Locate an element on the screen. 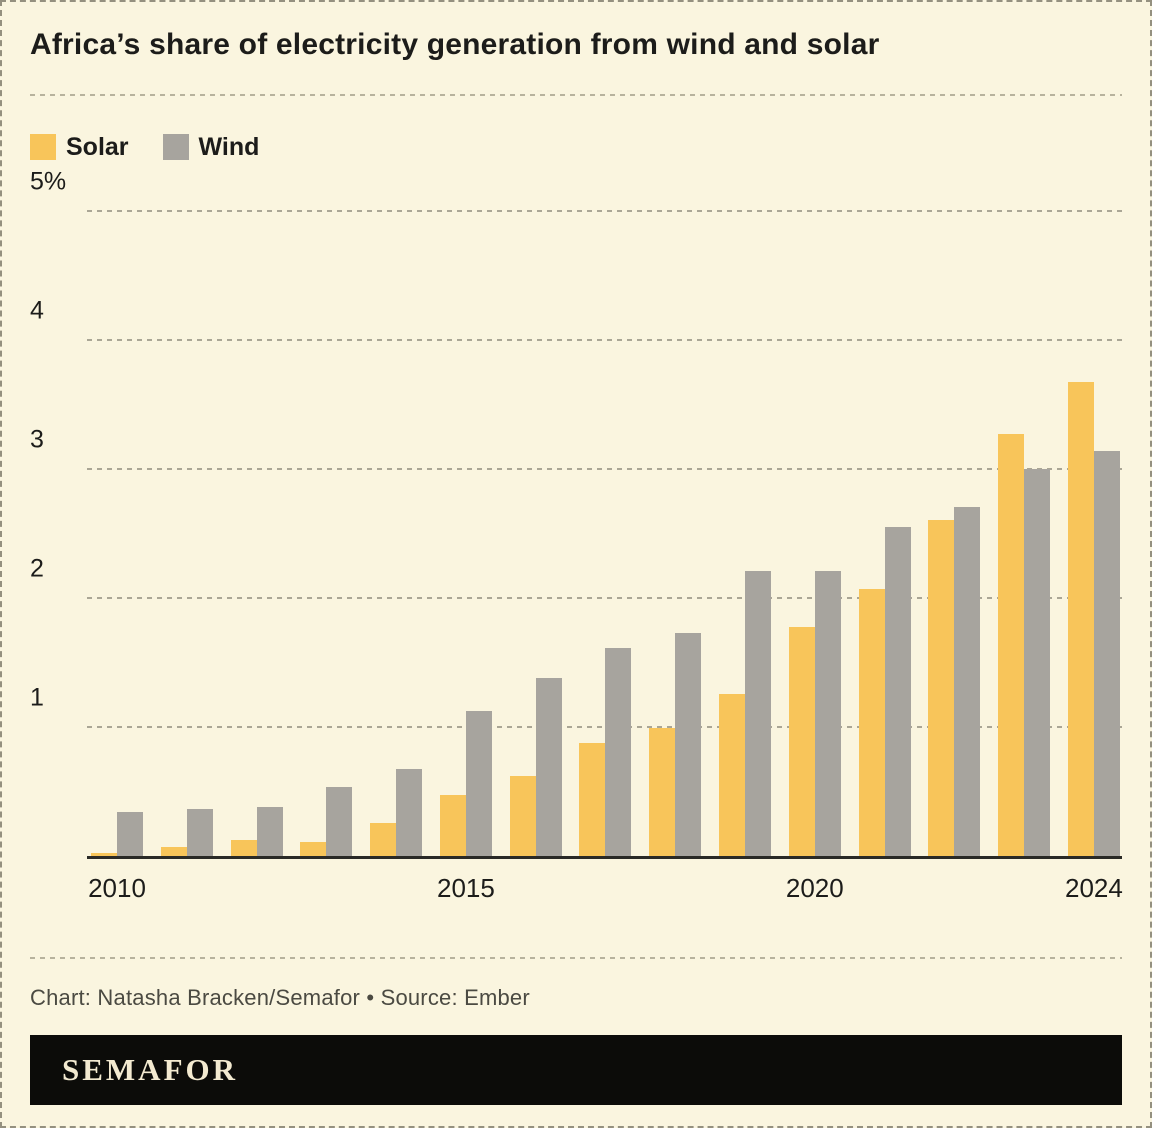 The height and width of the screenshot is (1128, 1152). x-axis-tick-label: 2024 is located at coordinates (1094, 888).